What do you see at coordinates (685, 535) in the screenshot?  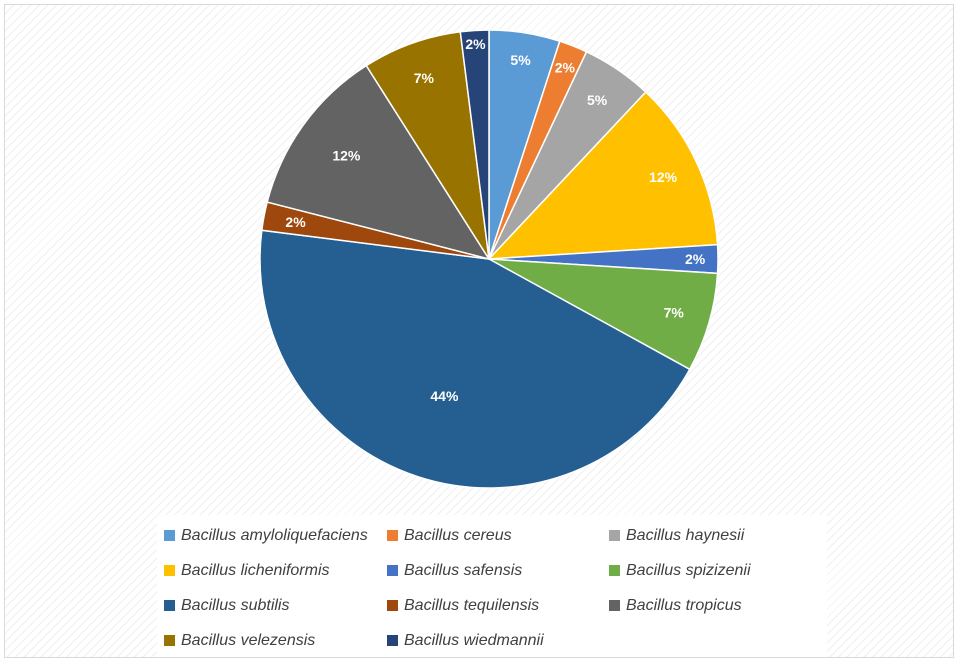 I see `legend-label: Bacillus haynesii` at bounding box center [685, 535].